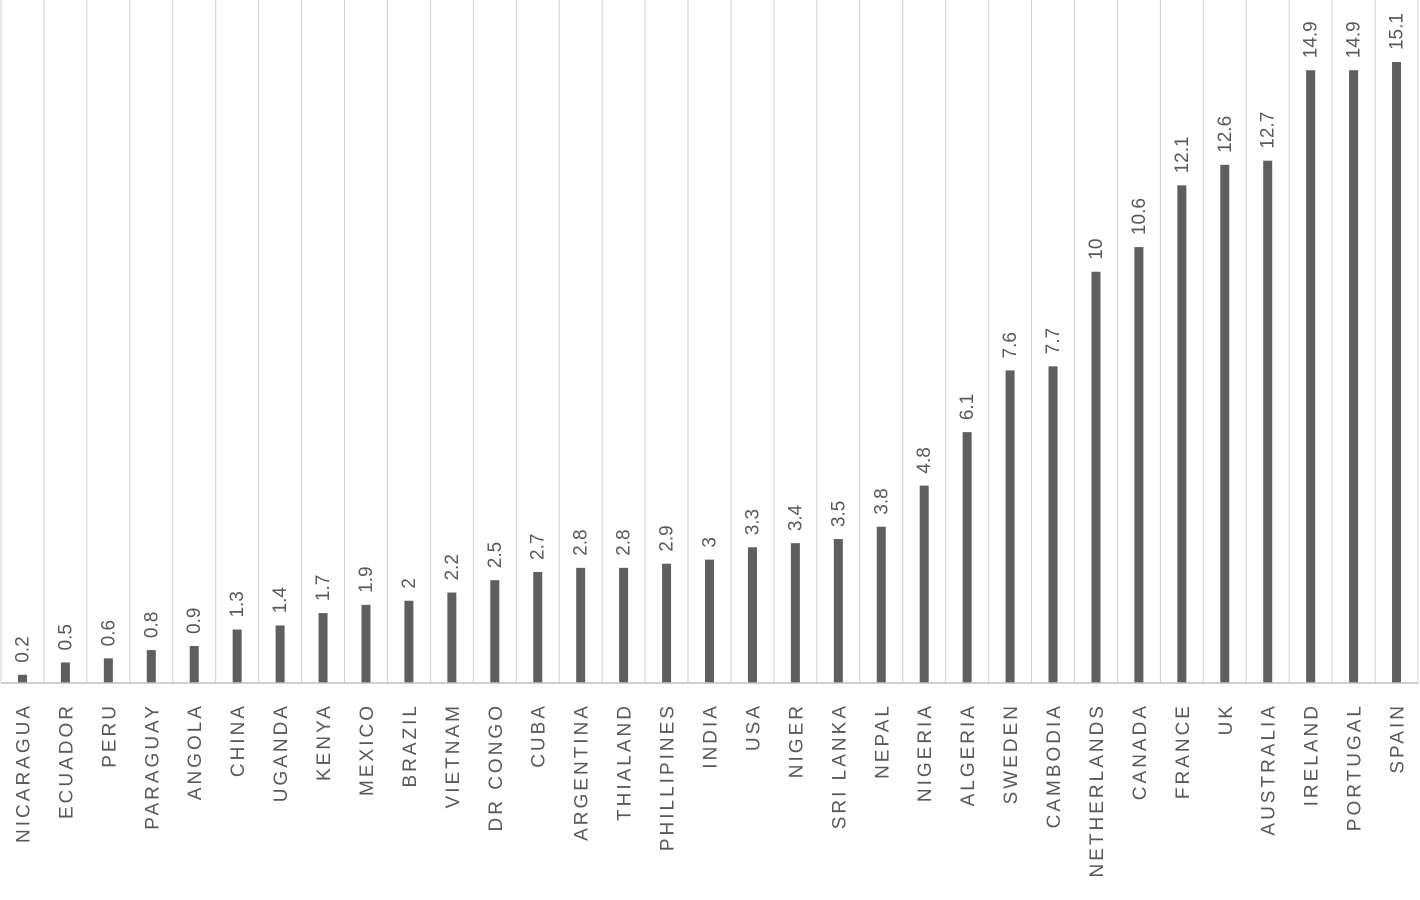 The width and height of the screenshot is (1420, 900). What do you see at coordinates (711, 736) in the screenshot?
I see `category-label: INDIA` at bounding box center [711, 736].